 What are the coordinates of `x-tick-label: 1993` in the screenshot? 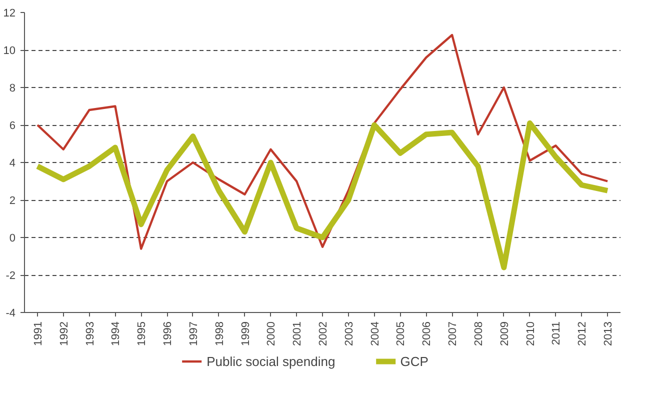 It's located at (90, 333).